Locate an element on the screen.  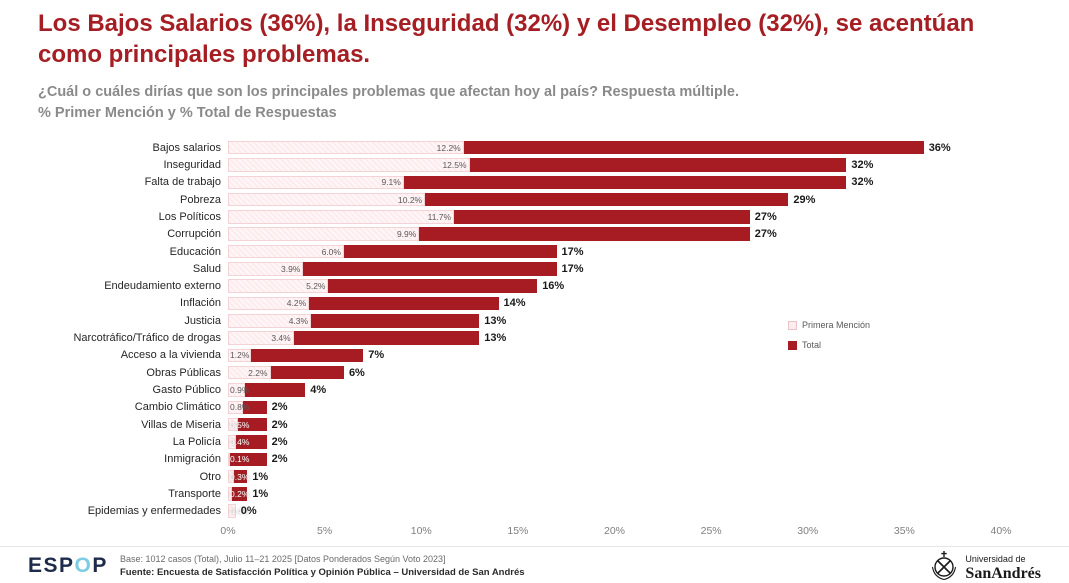
legend-item-primera-mencion: Primera Mención is located at coordinates (829, 325).